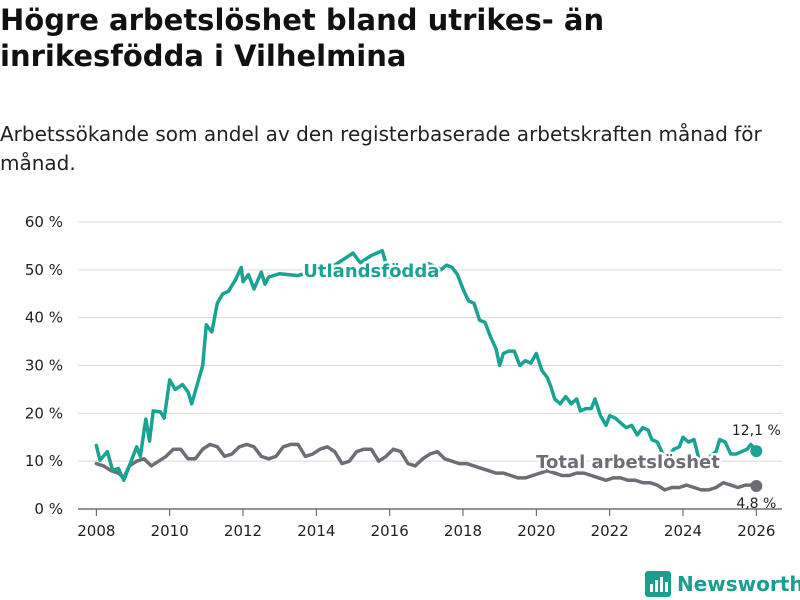 The height and width of the screenshot is (600, 800). I want to click on brand-logo: Newsworthy, so click(722, 584).